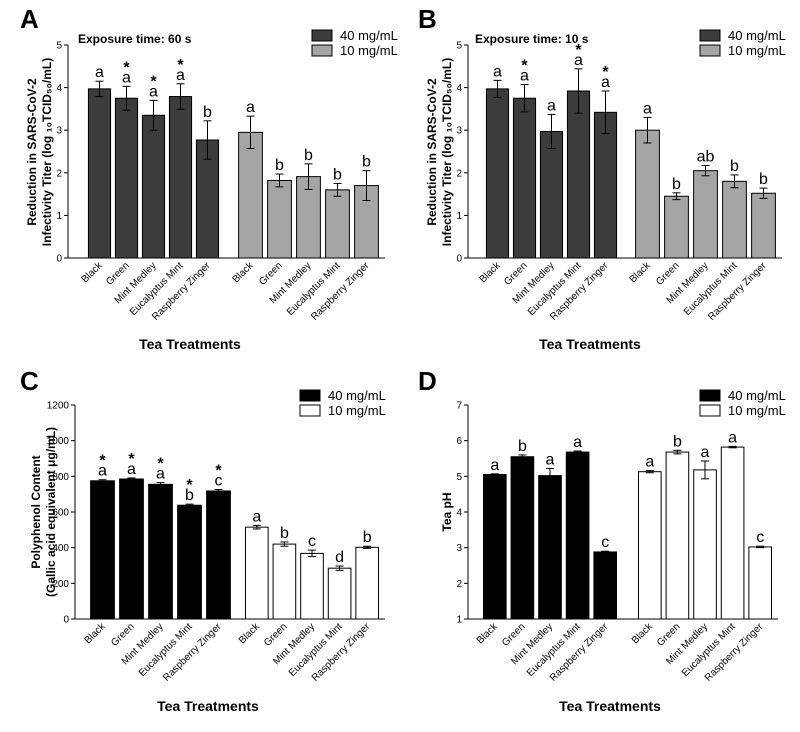  What do you see at coordinates (190, 344) in the screenshot?
I see `x-axis-title: Tea Treatments` at bounding box center [190, 344].